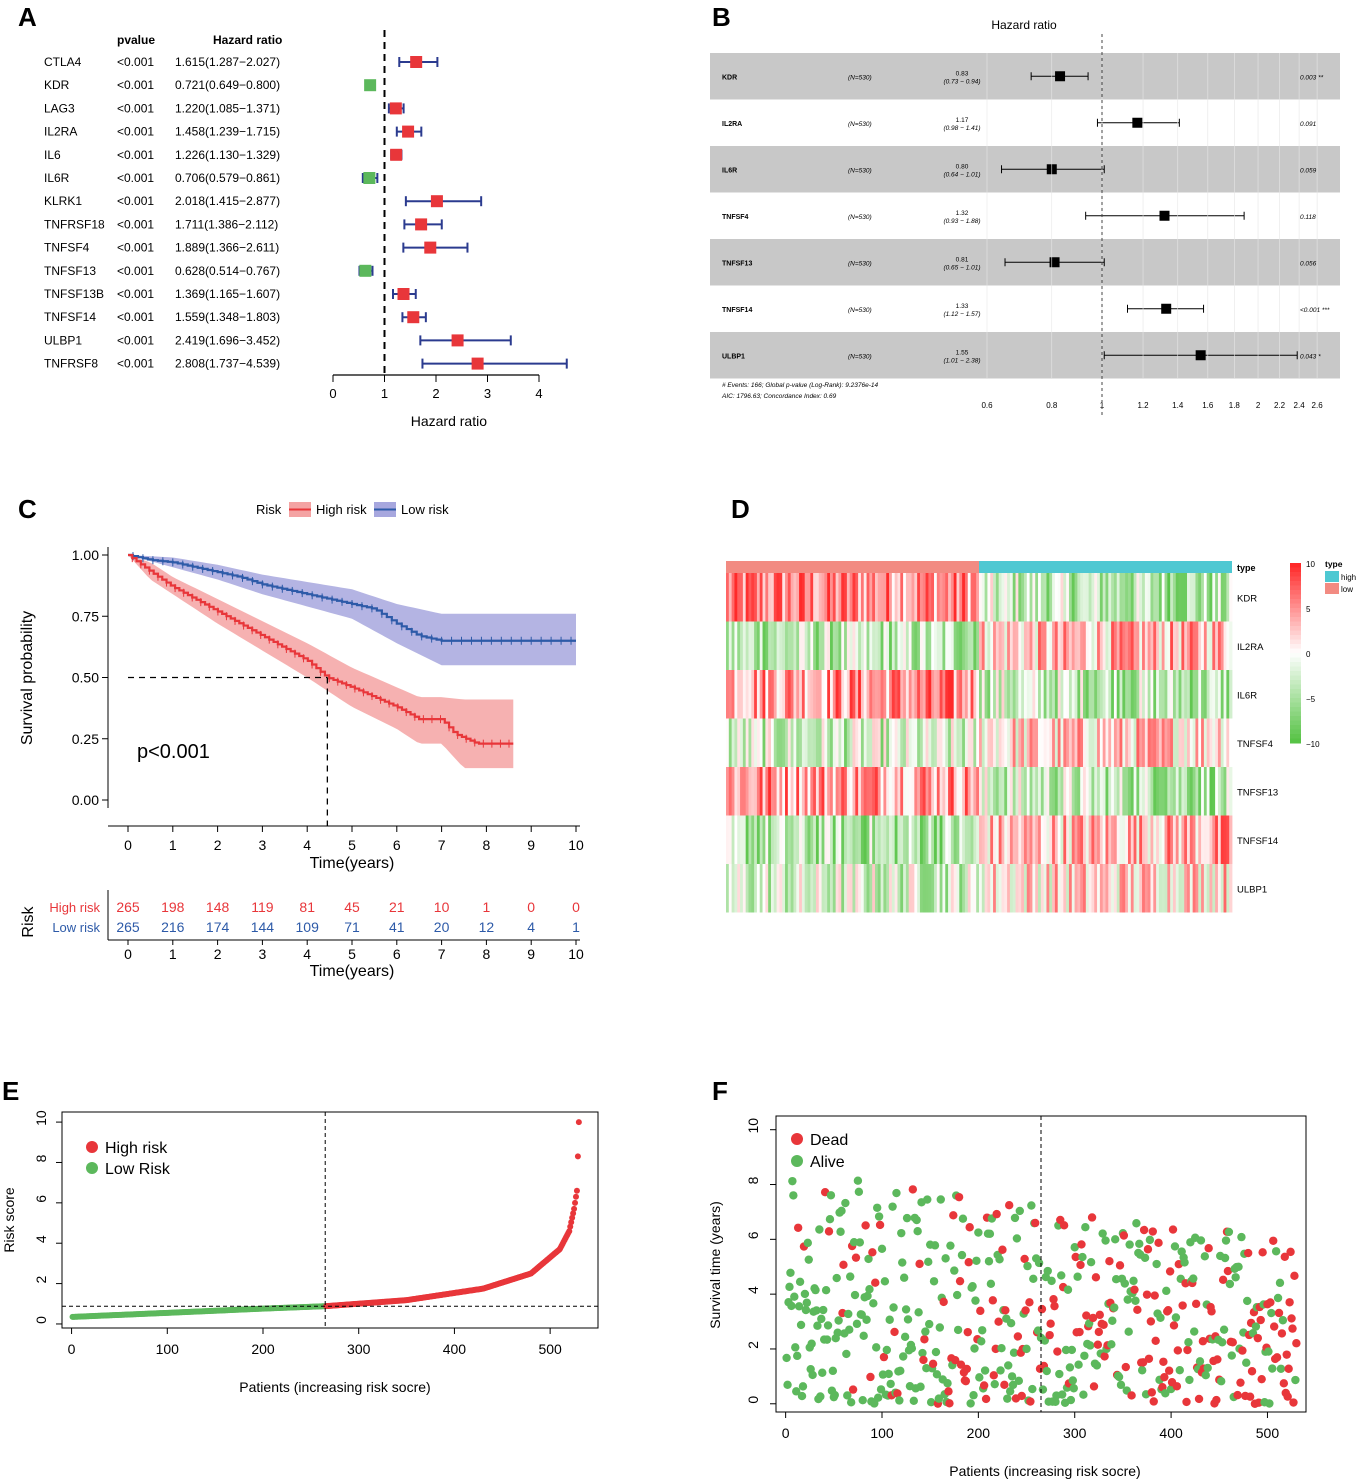 The width and height of the screenshot is (1358, 1482). Describe the element at coordinates (1313, 744) in the screenshot. I see `color-scale-tick-label: −10` at that location.